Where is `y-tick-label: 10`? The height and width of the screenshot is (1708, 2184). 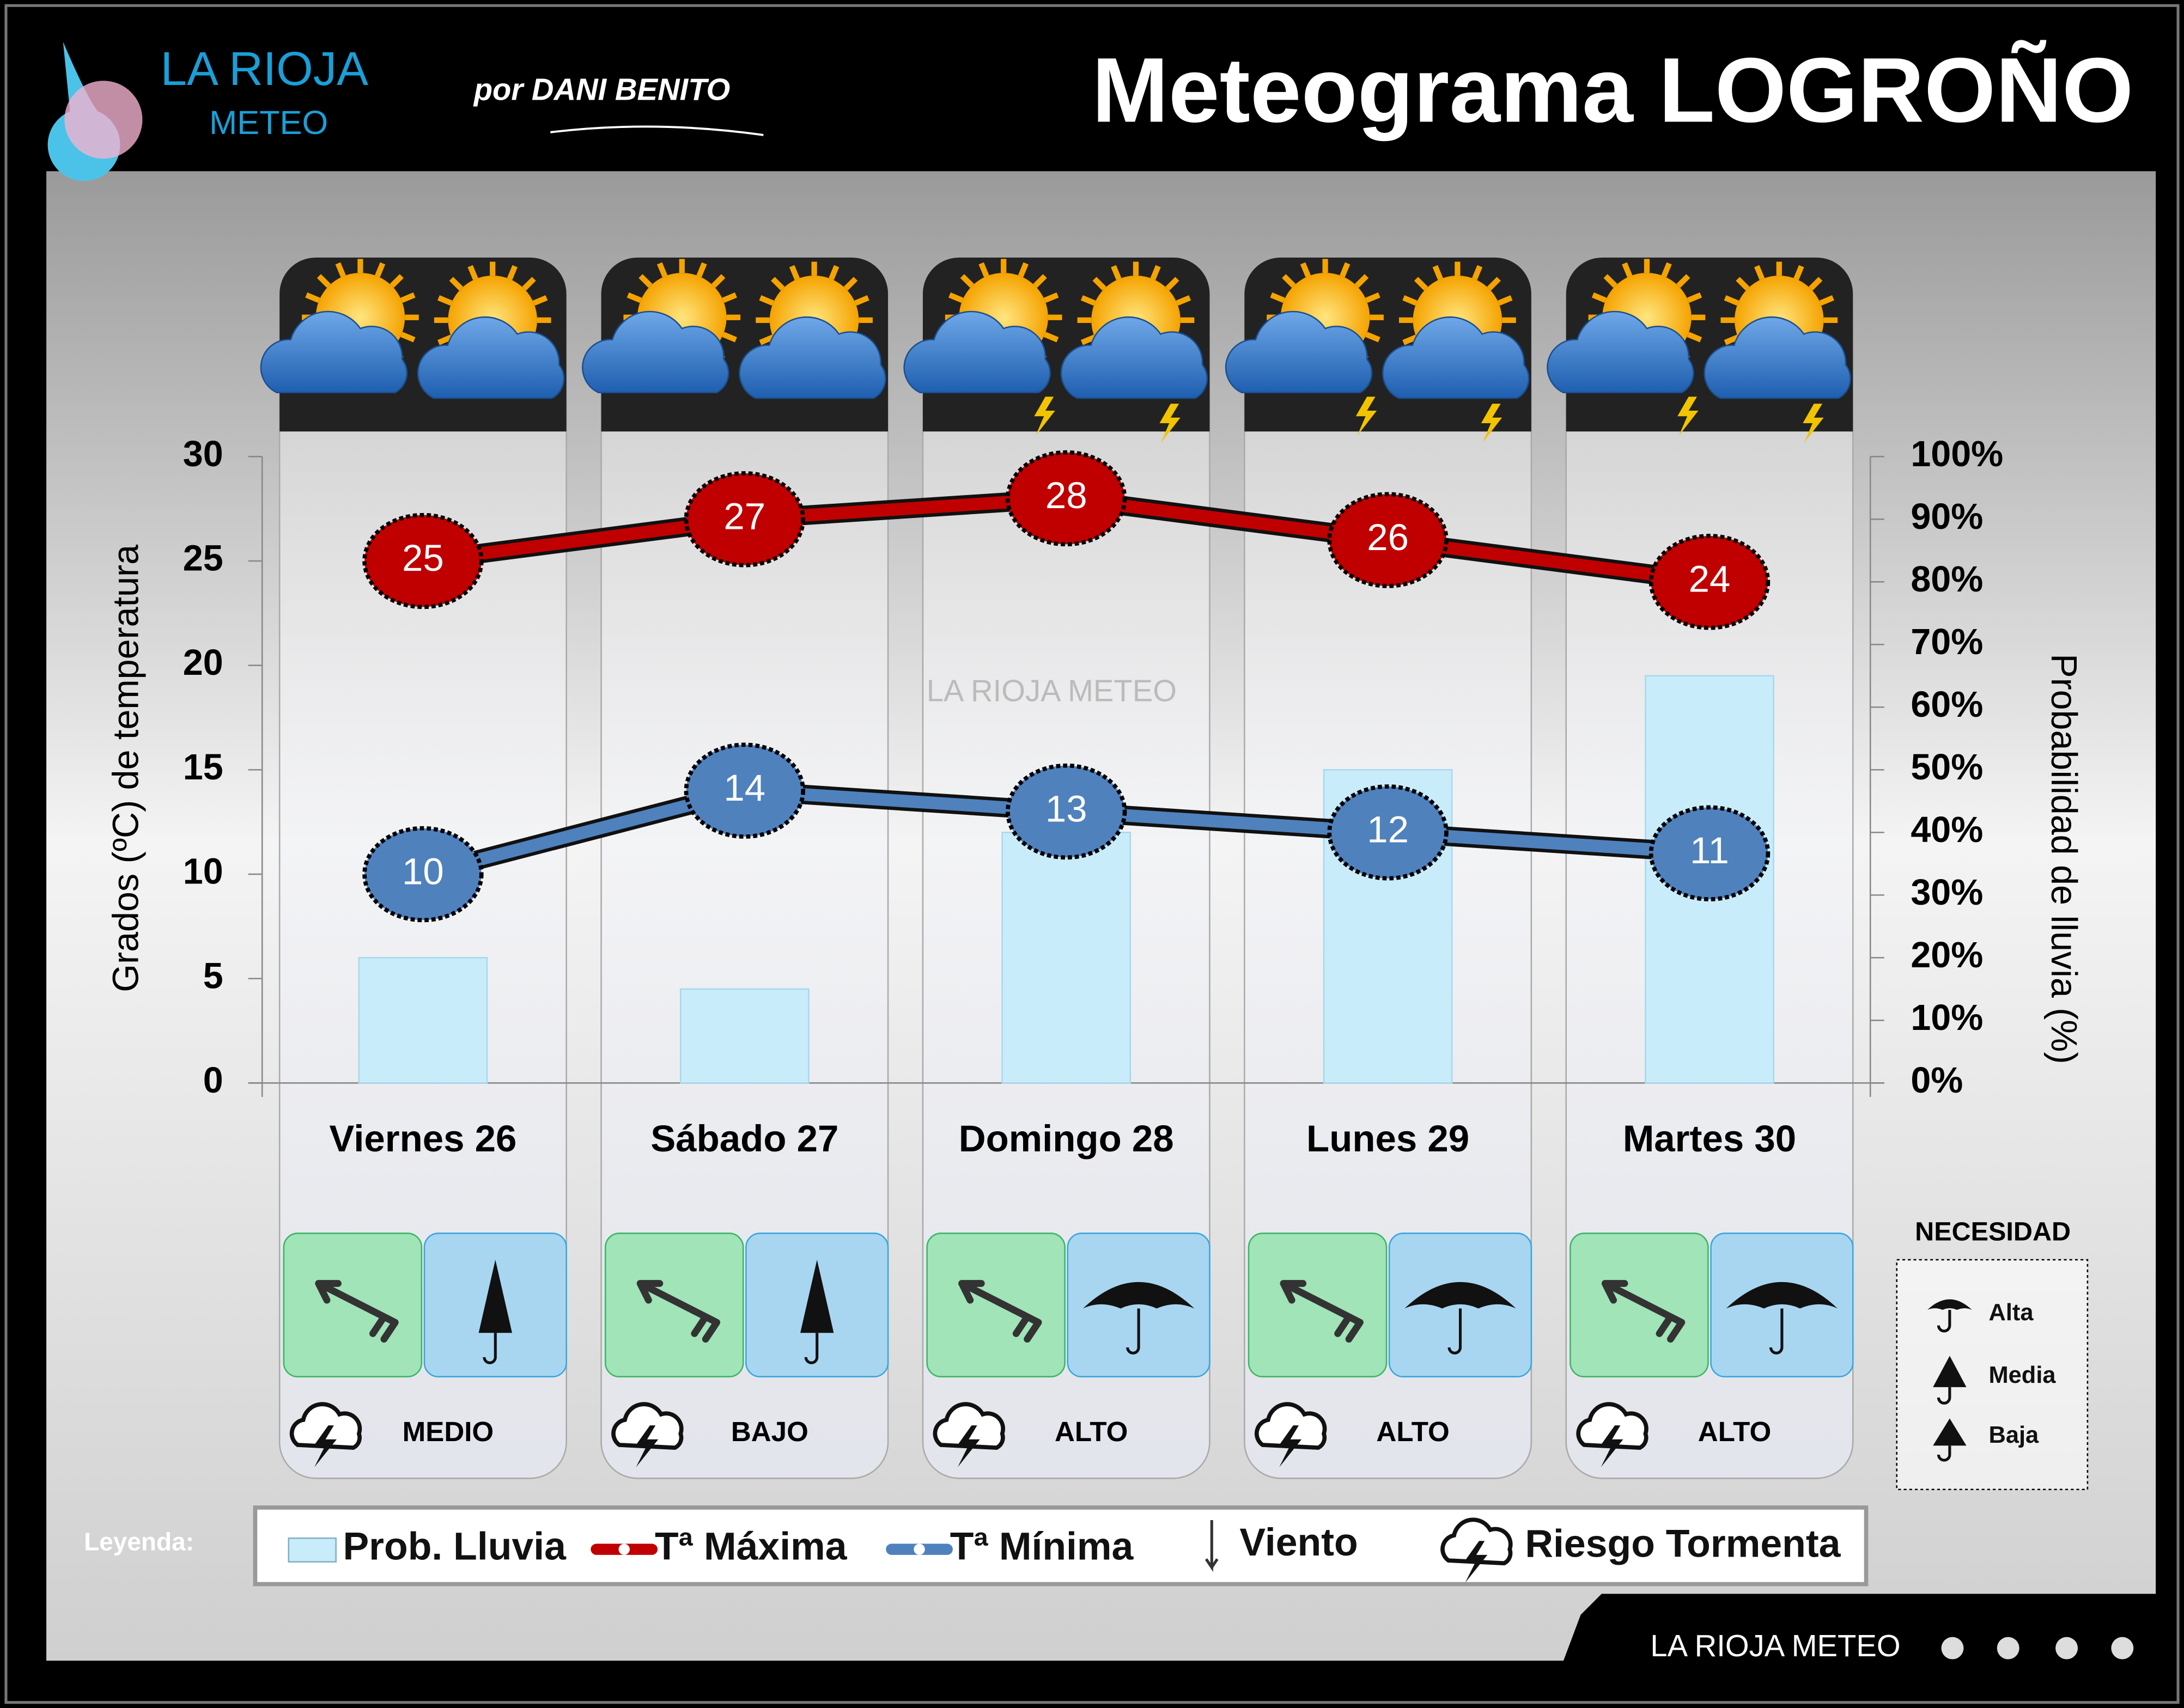 y-tick-label: 10 is located at coordinates (203, 872).